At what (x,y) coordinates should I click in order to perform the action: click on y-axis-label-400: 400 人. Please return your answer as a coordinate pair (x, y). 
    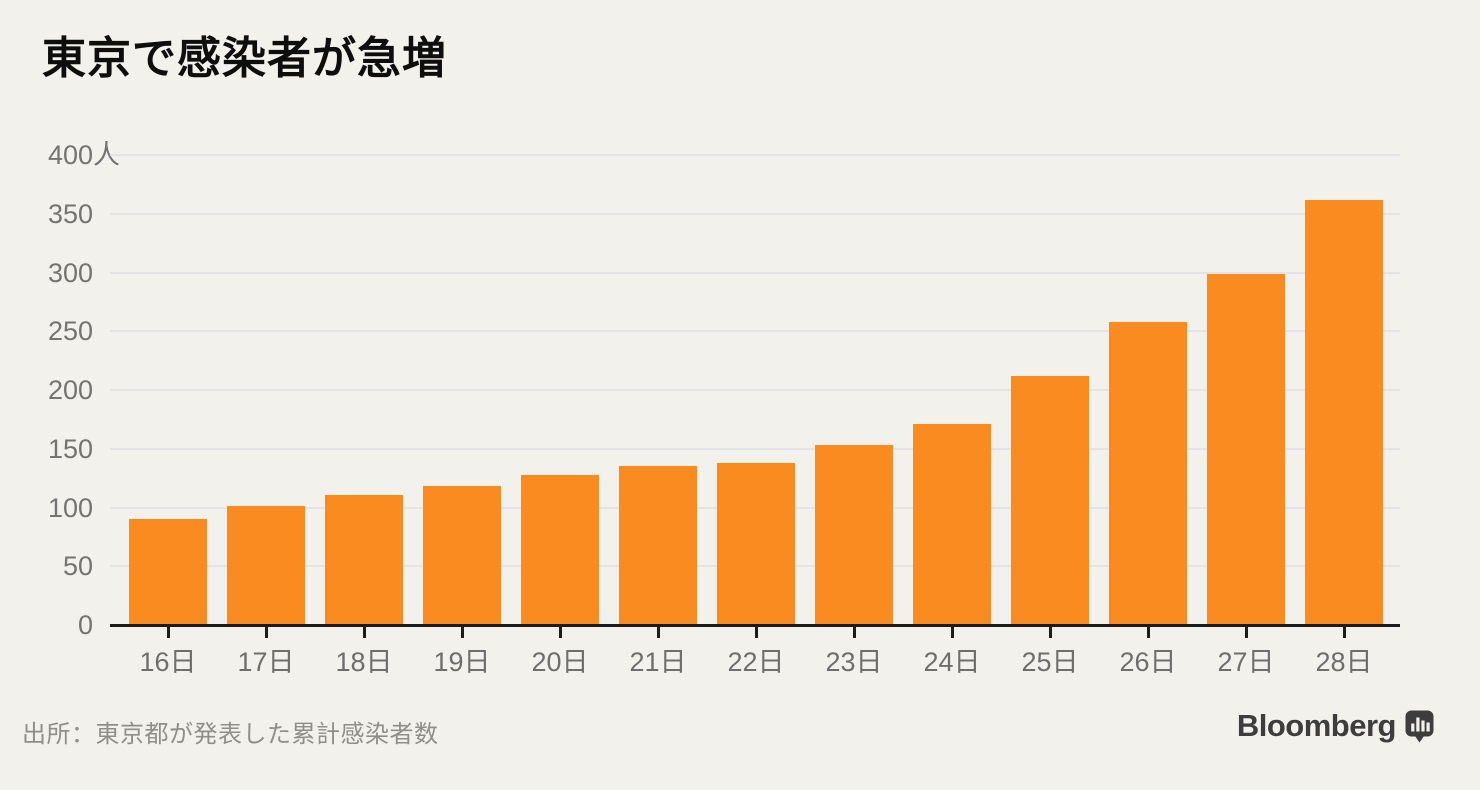
    Looking at the image, I should click on (83, 155).